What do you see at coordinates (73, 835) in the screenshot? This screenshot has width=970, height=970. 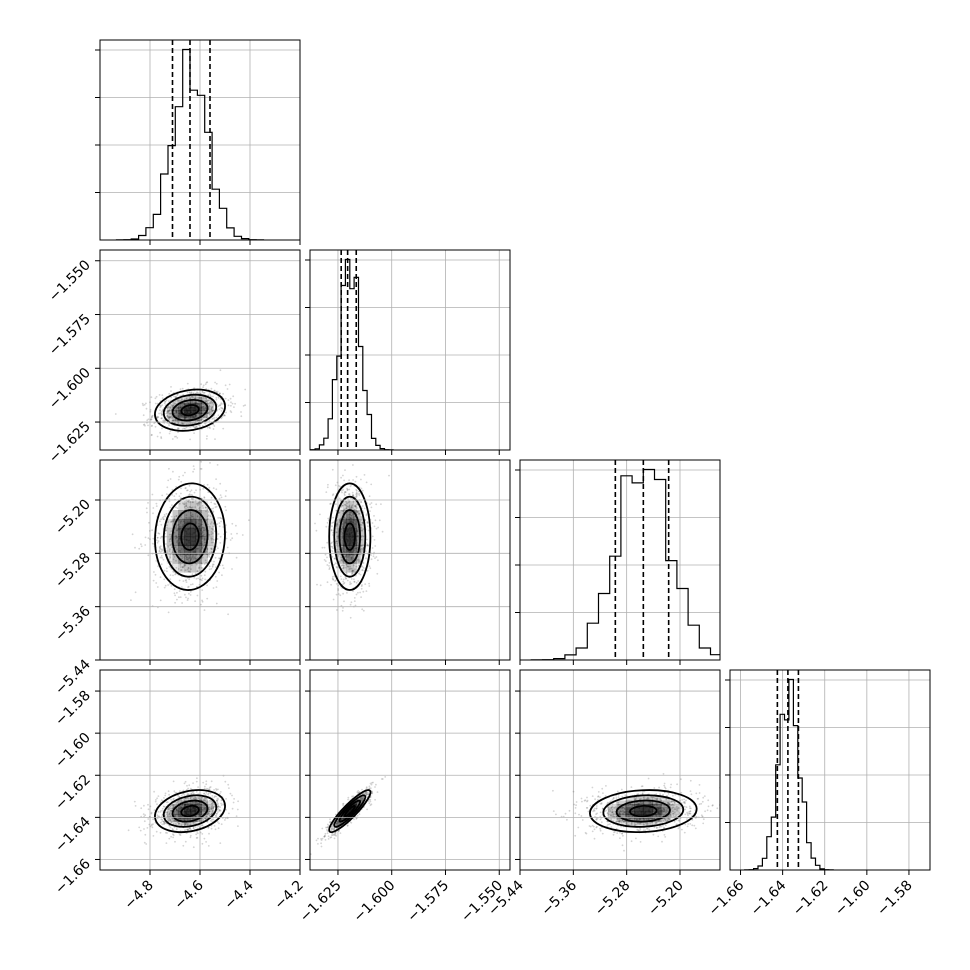 I see `ytick-label-3-1: −1.64` at bounding box center [73, 835].